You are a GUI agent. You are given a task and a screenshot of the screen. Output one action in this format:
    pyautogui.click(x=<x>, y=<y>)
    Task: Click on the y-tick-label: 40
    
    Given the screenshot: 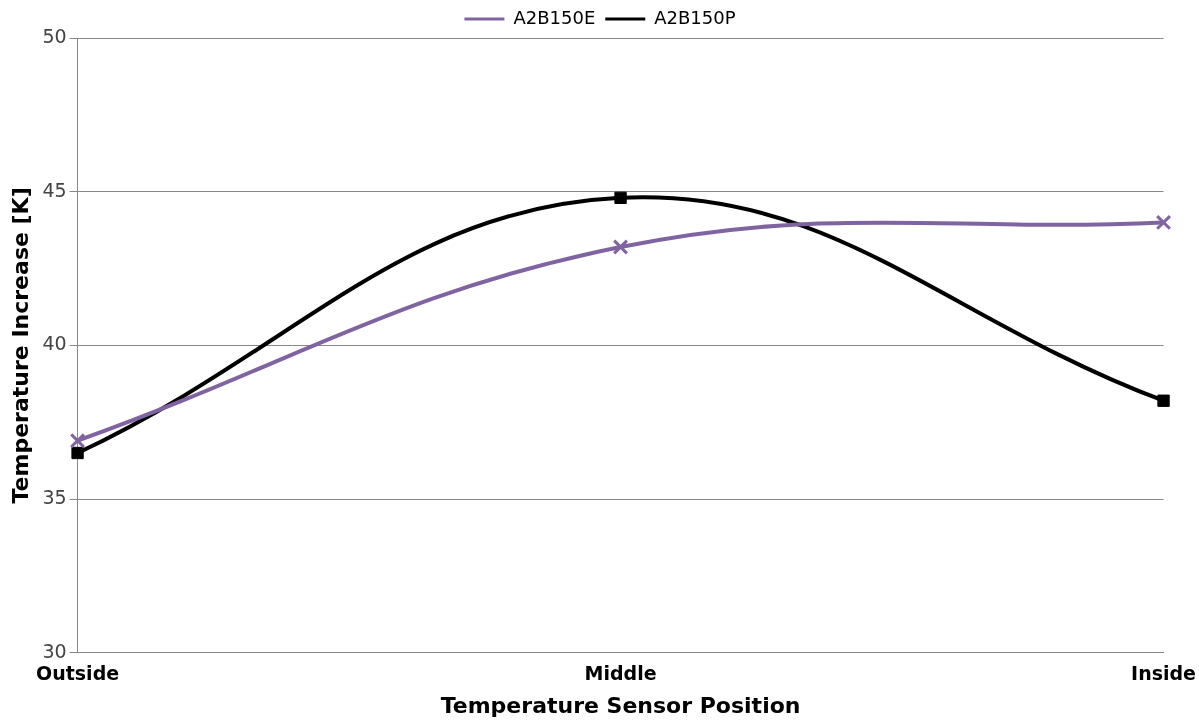 What is the action you would take?
    pyautogui.click(x=54, y=343)
    